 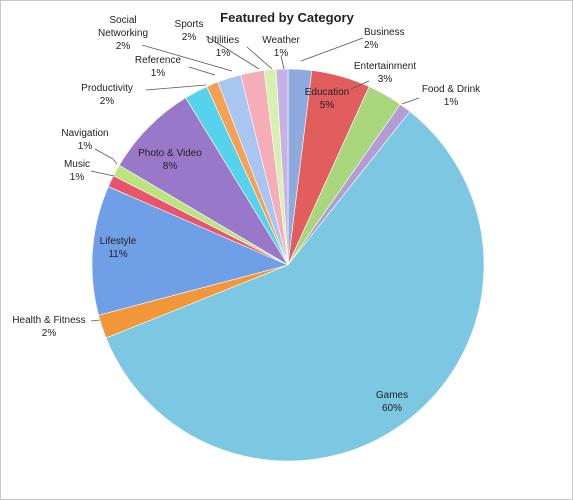 I want to click on leader-health-and-fitness, so click(x=95, y=320).